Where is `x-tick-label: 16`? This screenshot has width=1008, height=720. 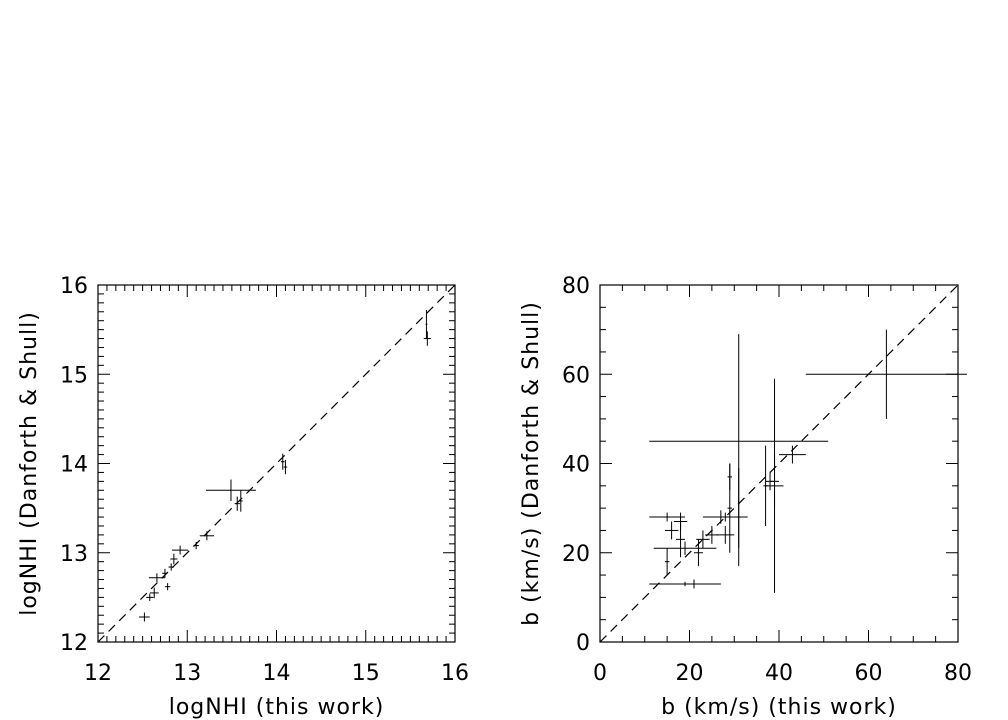 x-tick-label: 16 is located at coordinates (455, 673).